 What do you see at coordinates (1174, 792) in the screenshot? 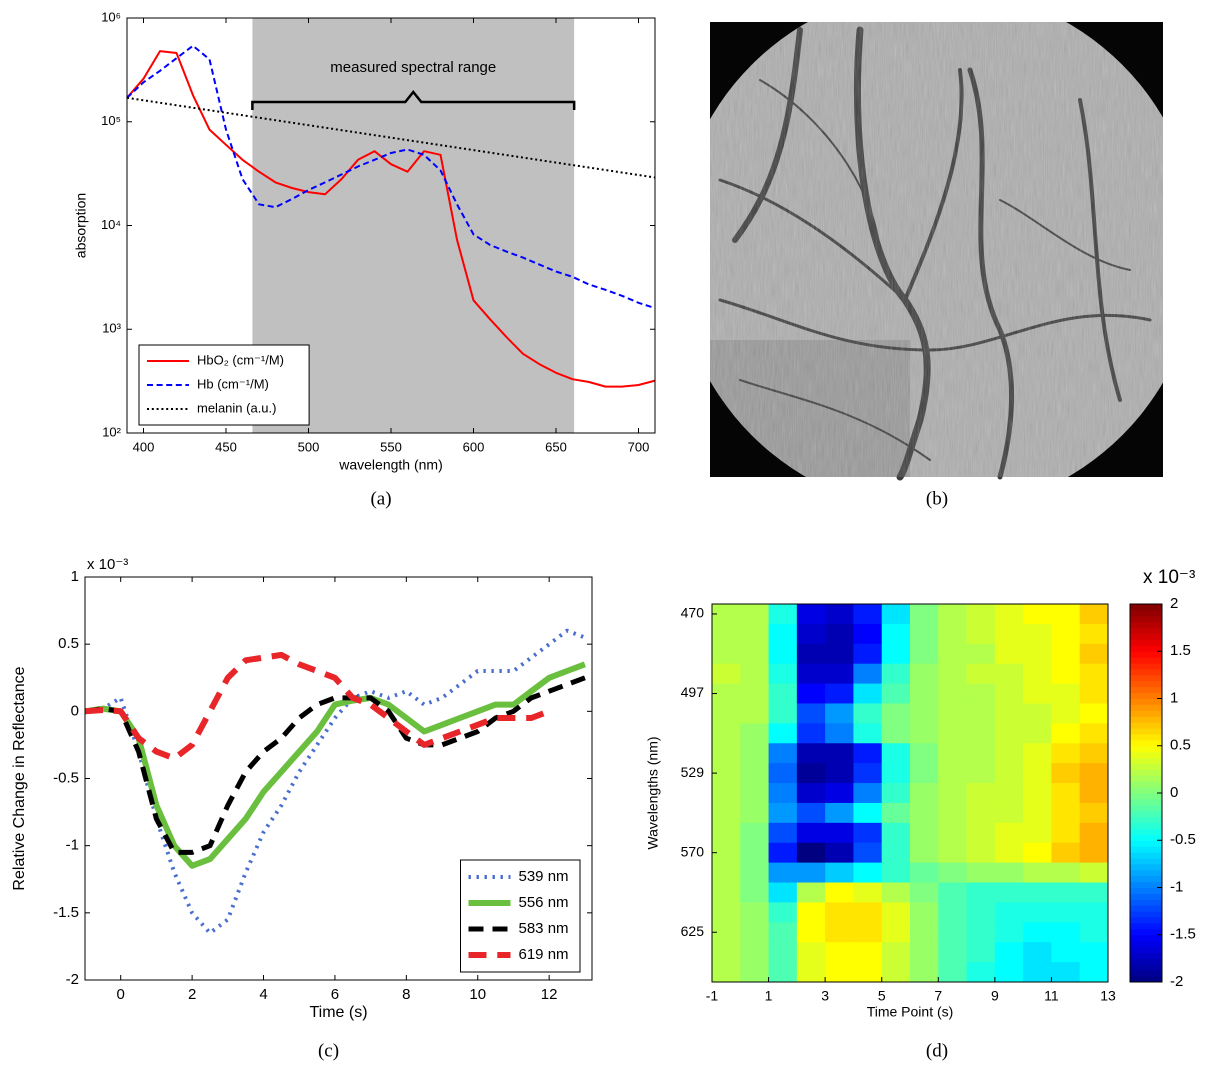
I see `colorbar-tick-label: 0` at bounding box center [1174, 792].